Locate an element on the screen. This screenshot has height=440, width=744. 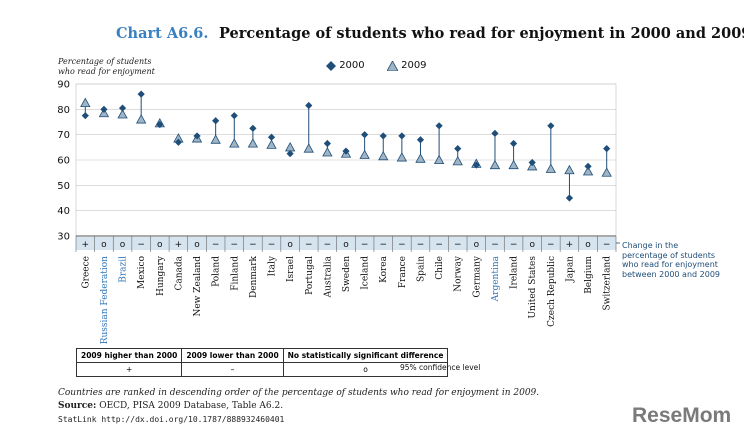
category-label: Australia is located at coordinates (328, 276).